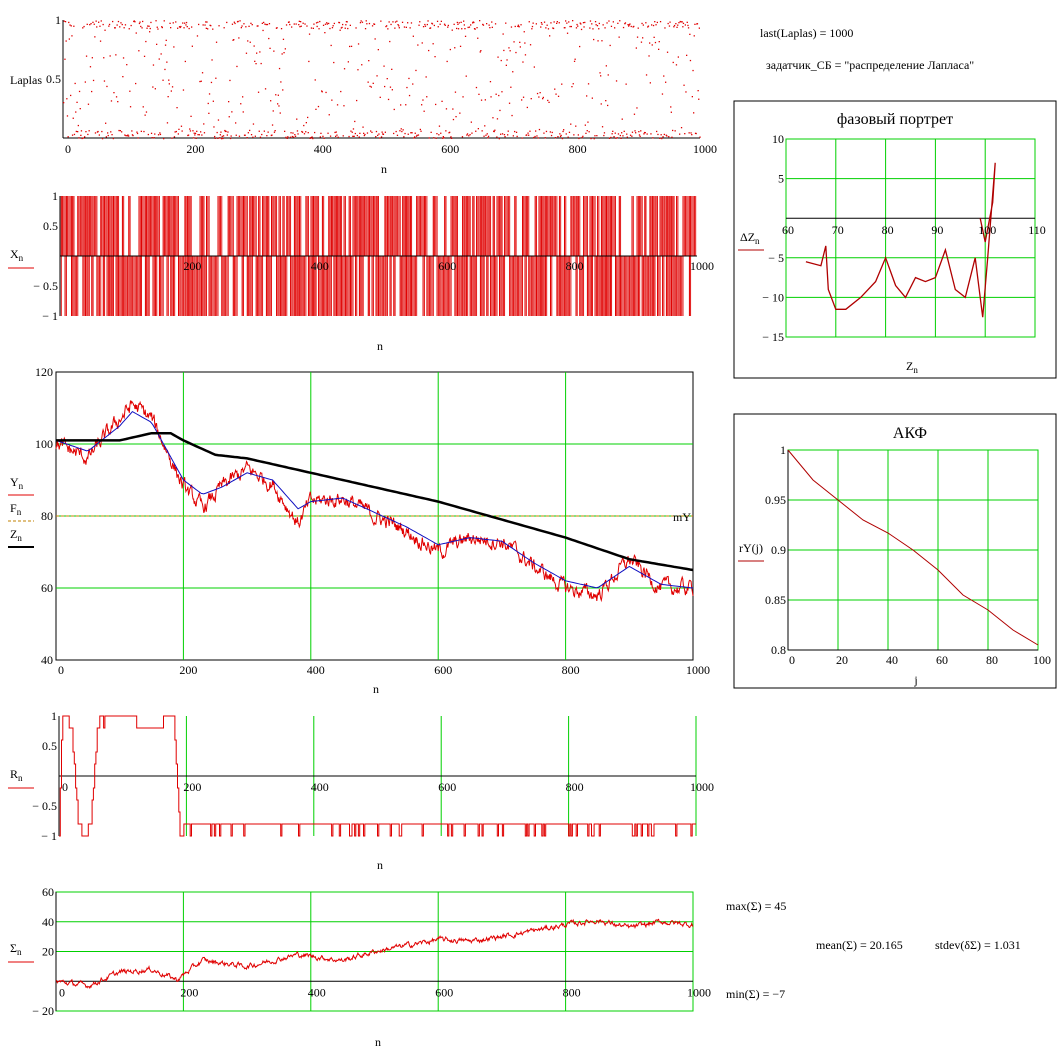 This screenshot has height=1055, width=1062. I want to click on laplas-x-tick: 200, so click(195, 149).